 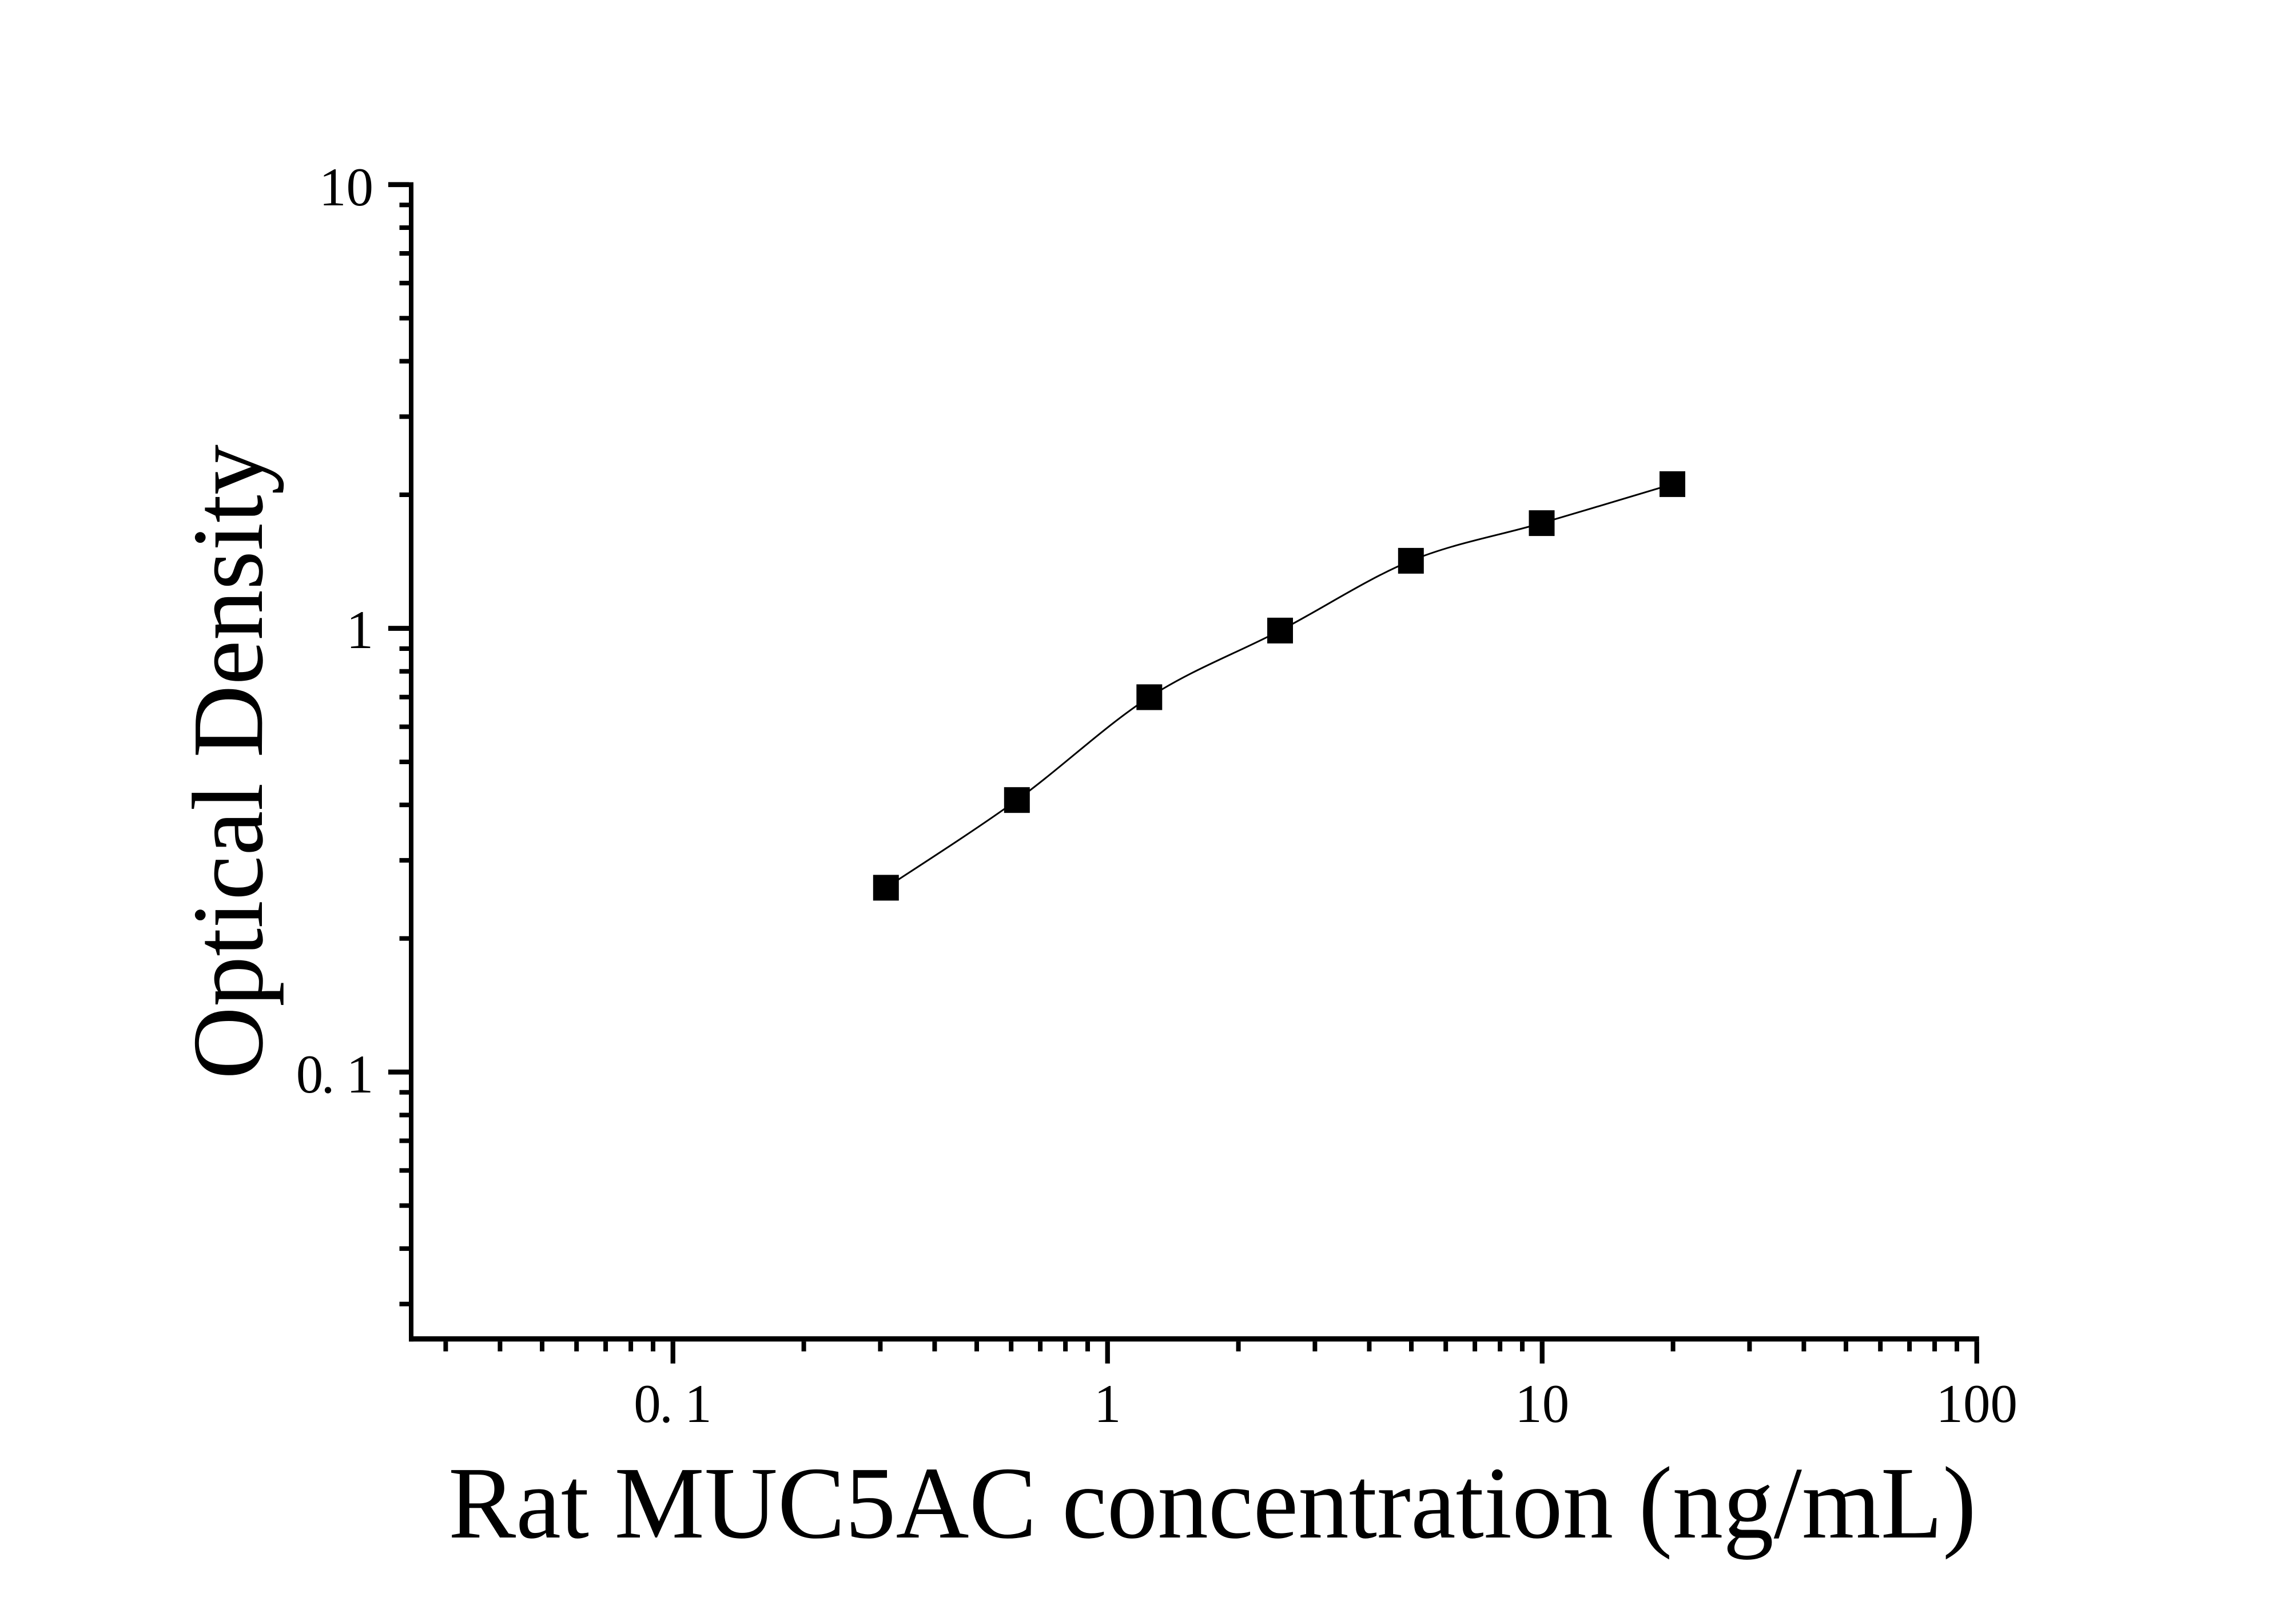 I want to click on svg-text:Rat MUC5AC concentration (ng/m: Rat MUC5AC concentration (ng/mL), so click(x=1212, y=1503).